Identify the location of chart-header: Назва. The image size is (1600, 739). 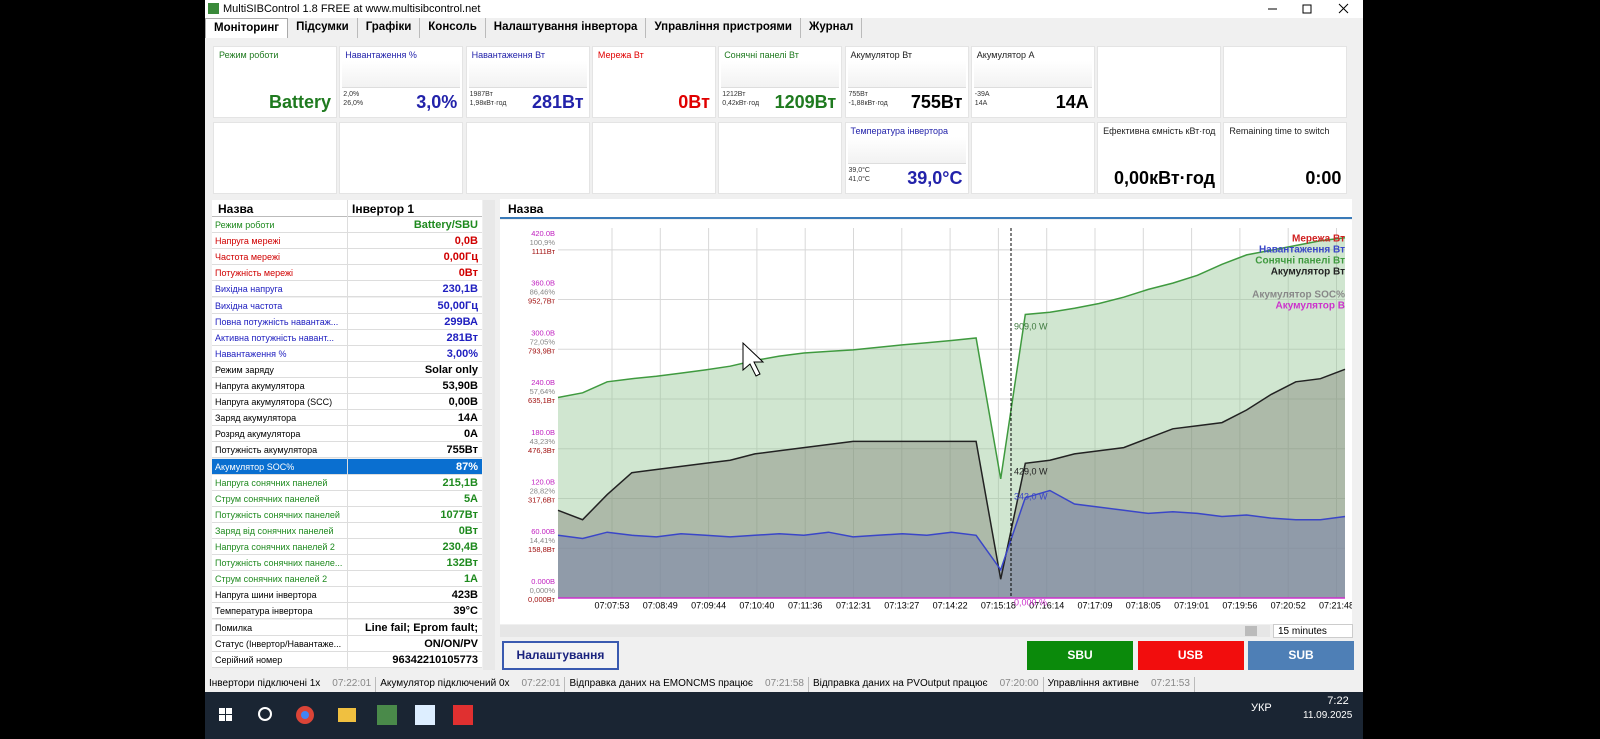
(926, 209).